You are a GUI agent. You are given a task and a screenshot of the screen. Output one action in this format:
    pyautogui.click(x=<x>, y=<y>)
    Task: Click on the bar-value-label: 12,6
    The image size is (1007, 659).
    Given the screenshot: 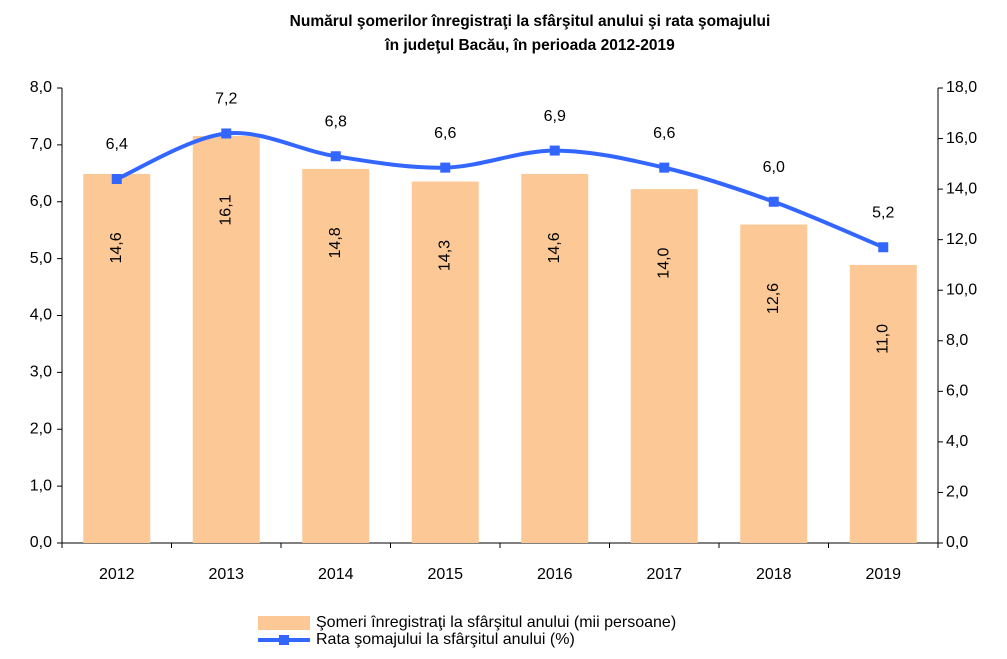 What is the action you would take?
    pyautogui.click(x=773, y=298)
    